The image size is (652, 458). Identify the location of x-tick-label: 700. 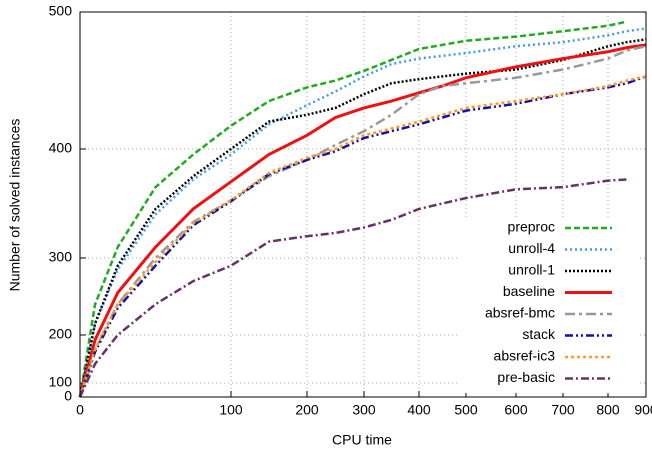
(563, 410).